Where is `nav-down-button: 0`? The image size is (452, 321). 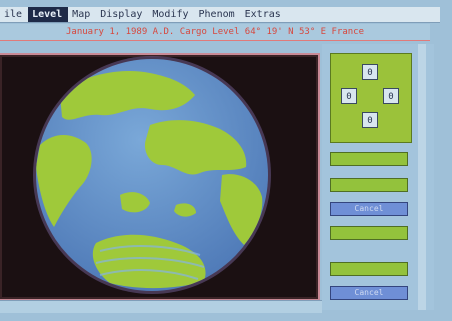 nav-down-button: 0 is located at coordinates (370, 120).